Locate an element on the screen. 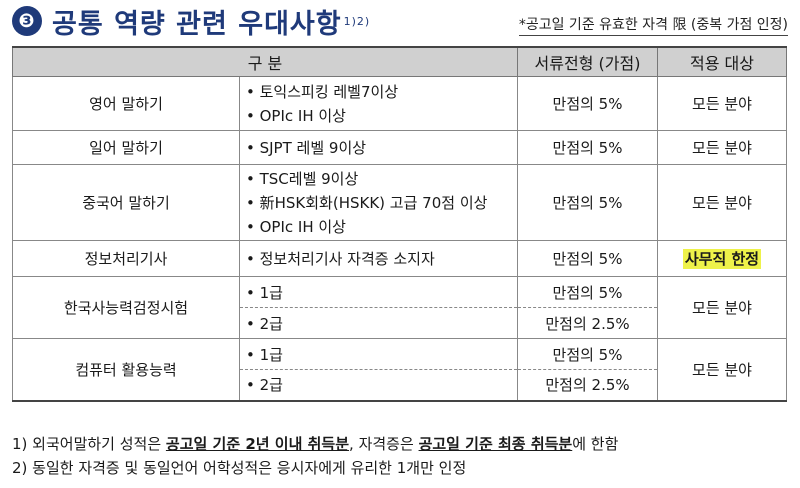 The image size is (800, 488). header-target: 적용 대상 is located at coordinates (722, 61).